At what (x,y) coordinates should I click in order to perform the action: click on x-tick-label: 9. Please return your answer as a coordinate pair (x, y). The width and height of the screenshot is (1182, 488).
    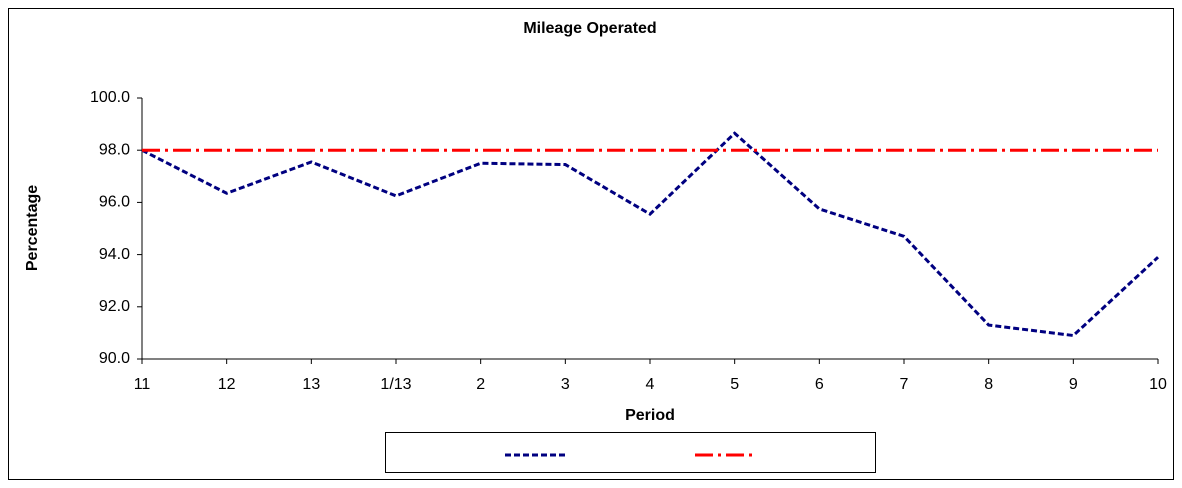
    Looking at the image, I should click on (1073, 384).